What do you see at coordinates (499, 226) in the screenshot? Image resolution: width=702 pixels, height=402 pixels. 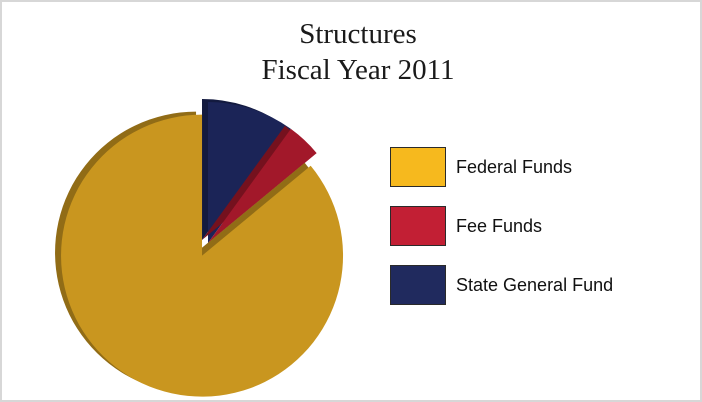 I see `legend-label-fee-funds: Fee Funds` at bounding box center [499, 226].